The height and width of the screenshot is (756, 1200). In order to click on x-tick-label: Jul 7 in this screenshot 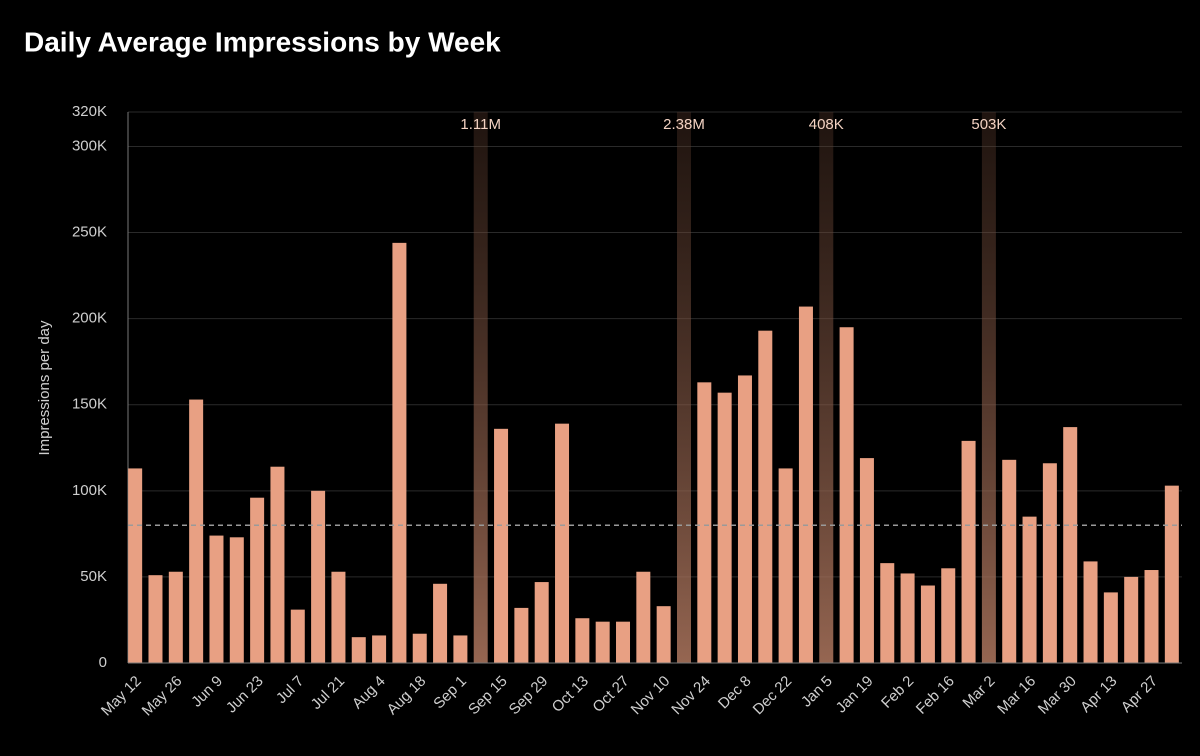, I will do `click(290, 690)`.